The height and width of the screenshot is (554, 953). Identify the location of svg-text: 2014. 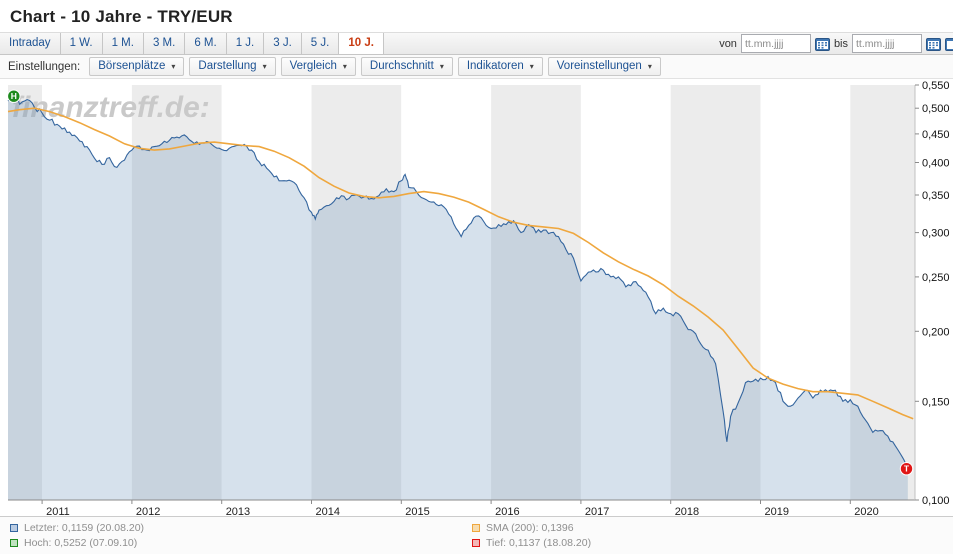
(328, 511).